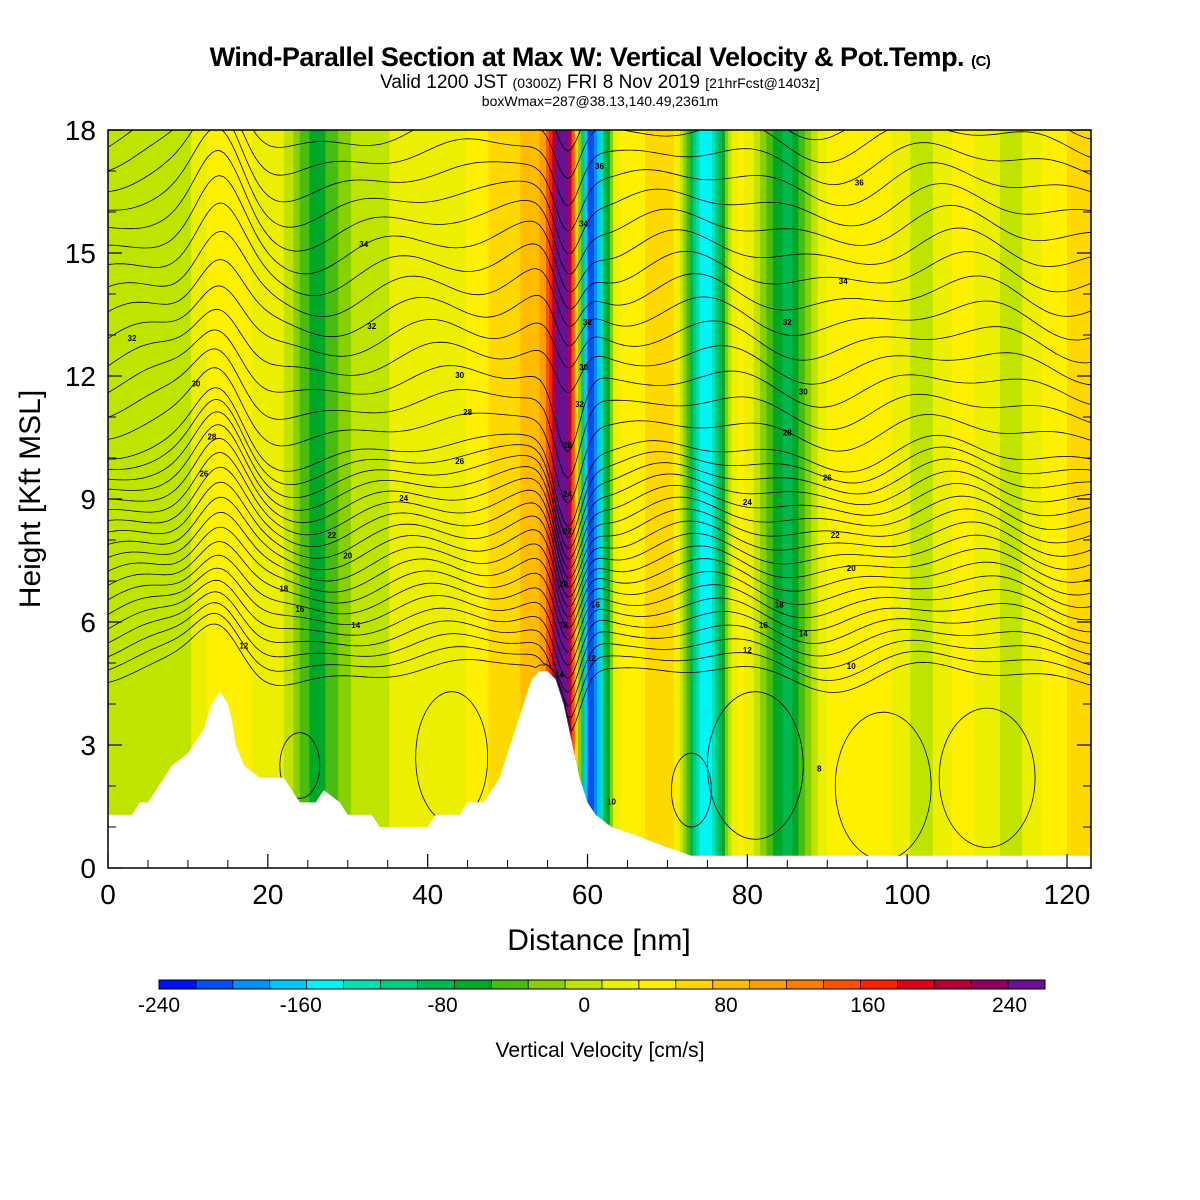  I want to click on colorbar-tick-label: 0, so click(584, 1005).